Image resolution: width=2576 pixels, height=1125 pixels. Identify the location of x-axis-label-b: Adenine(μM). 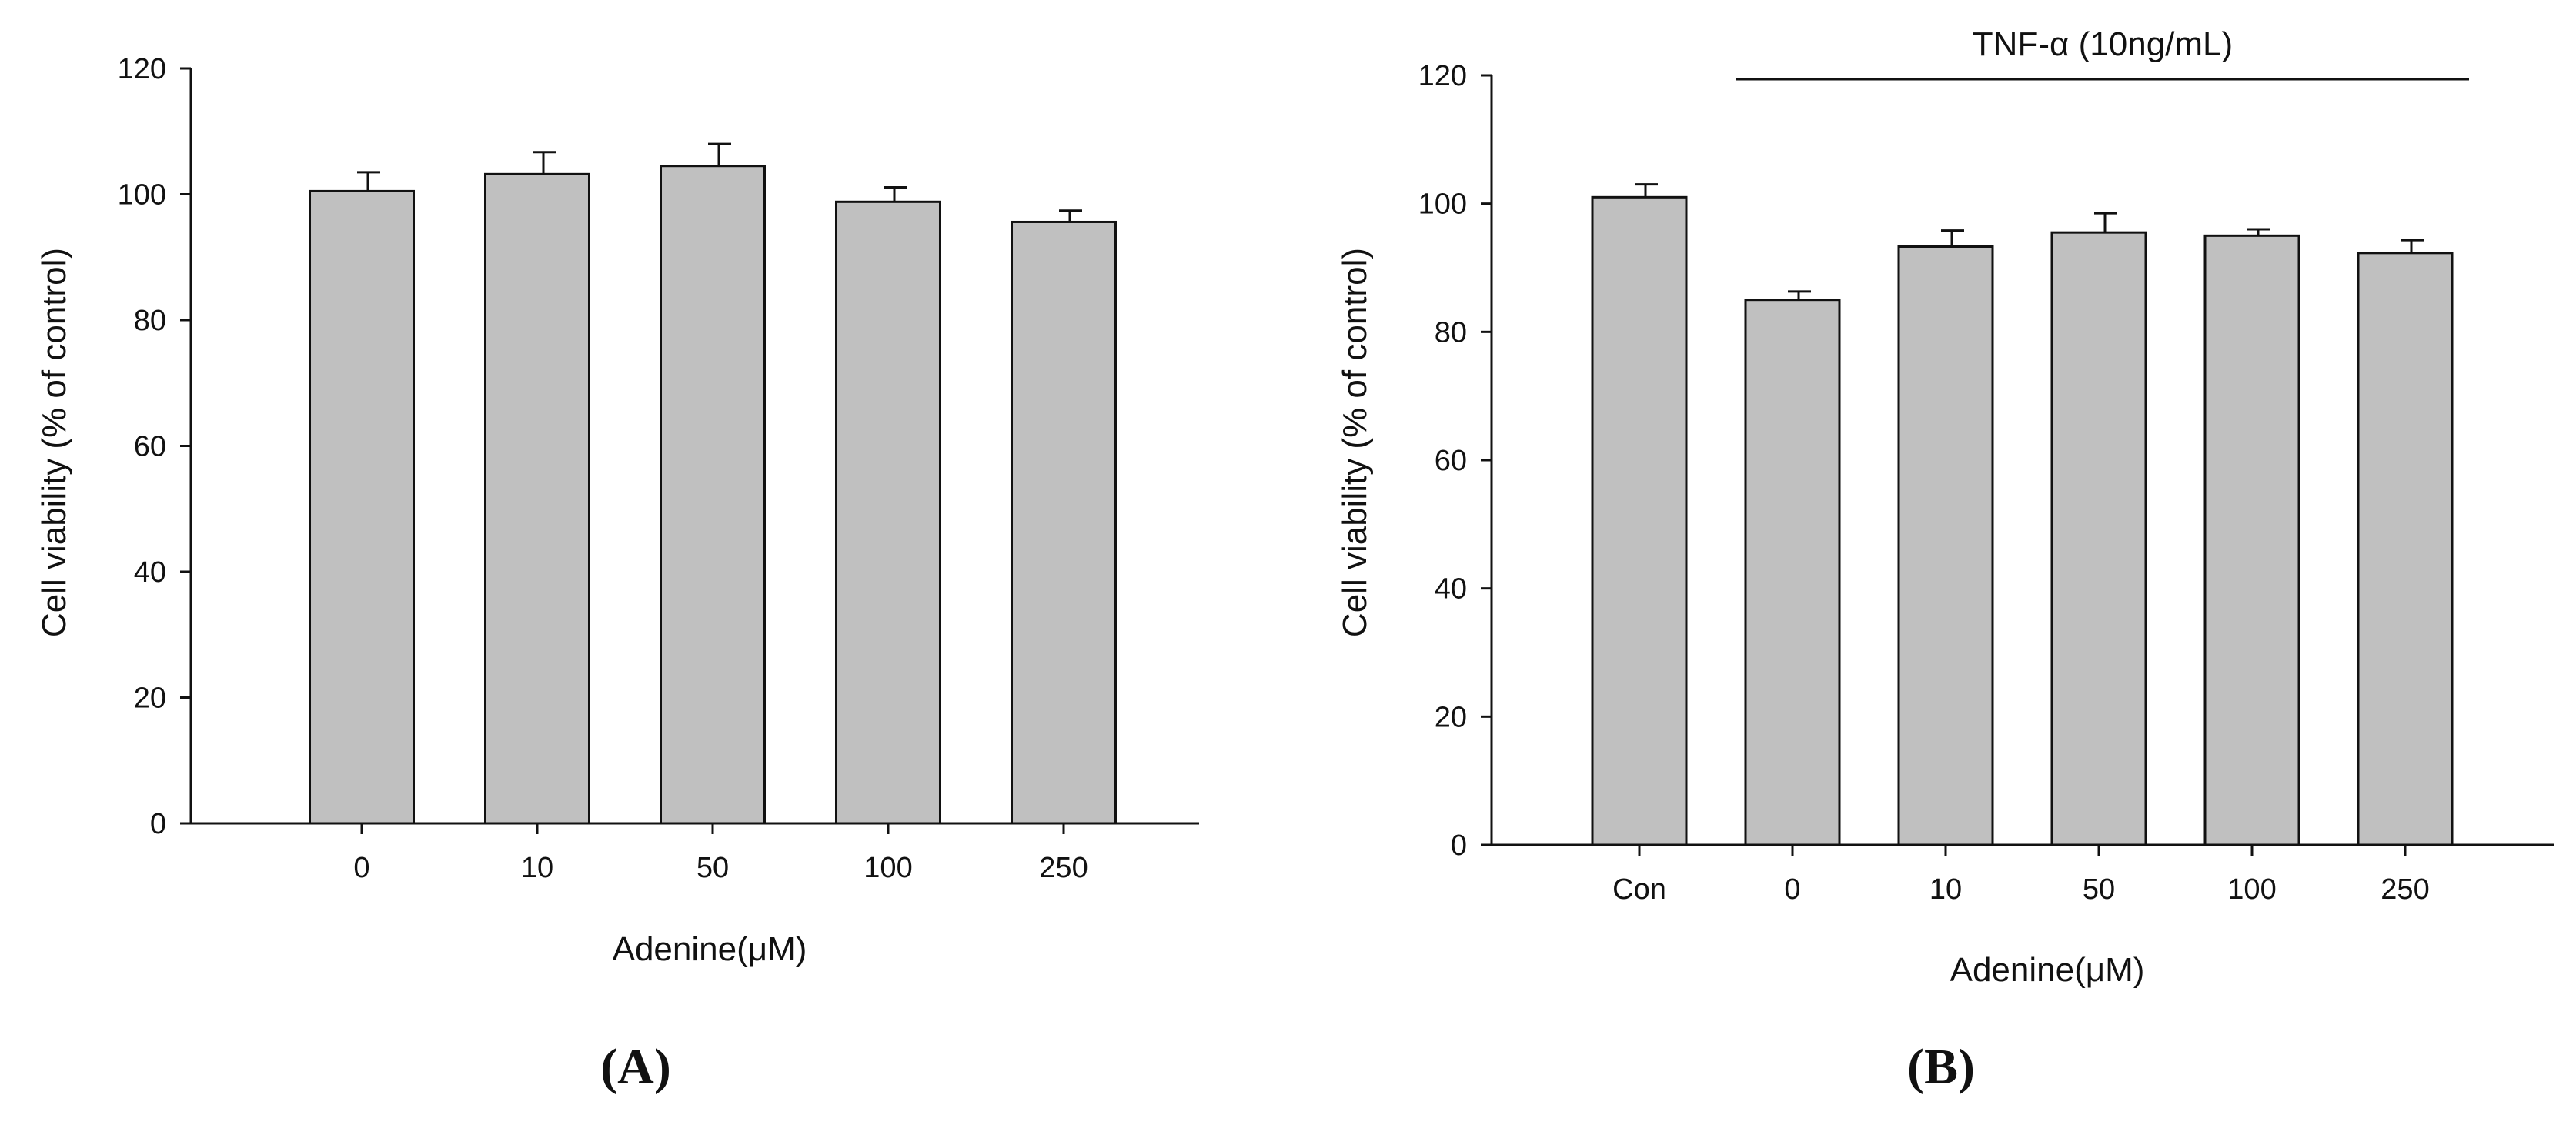
(2048, 970).